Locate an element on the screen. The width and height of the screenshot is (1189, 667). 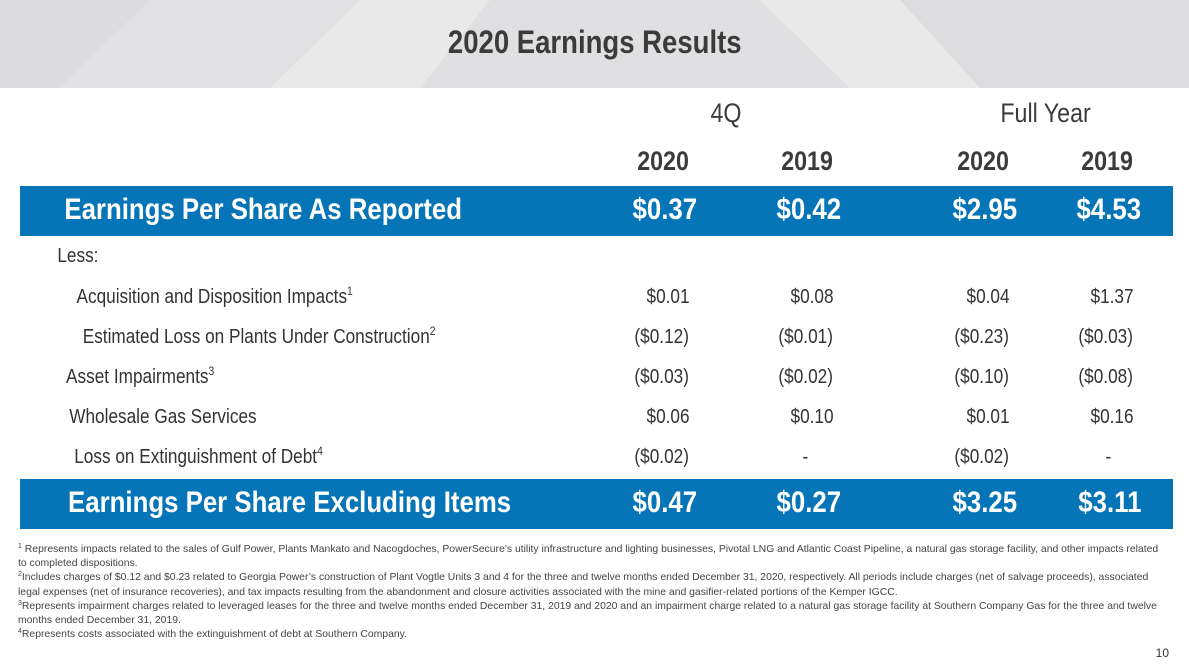
eps-reported-value: $0.42 is located at coordinates (808, 209).